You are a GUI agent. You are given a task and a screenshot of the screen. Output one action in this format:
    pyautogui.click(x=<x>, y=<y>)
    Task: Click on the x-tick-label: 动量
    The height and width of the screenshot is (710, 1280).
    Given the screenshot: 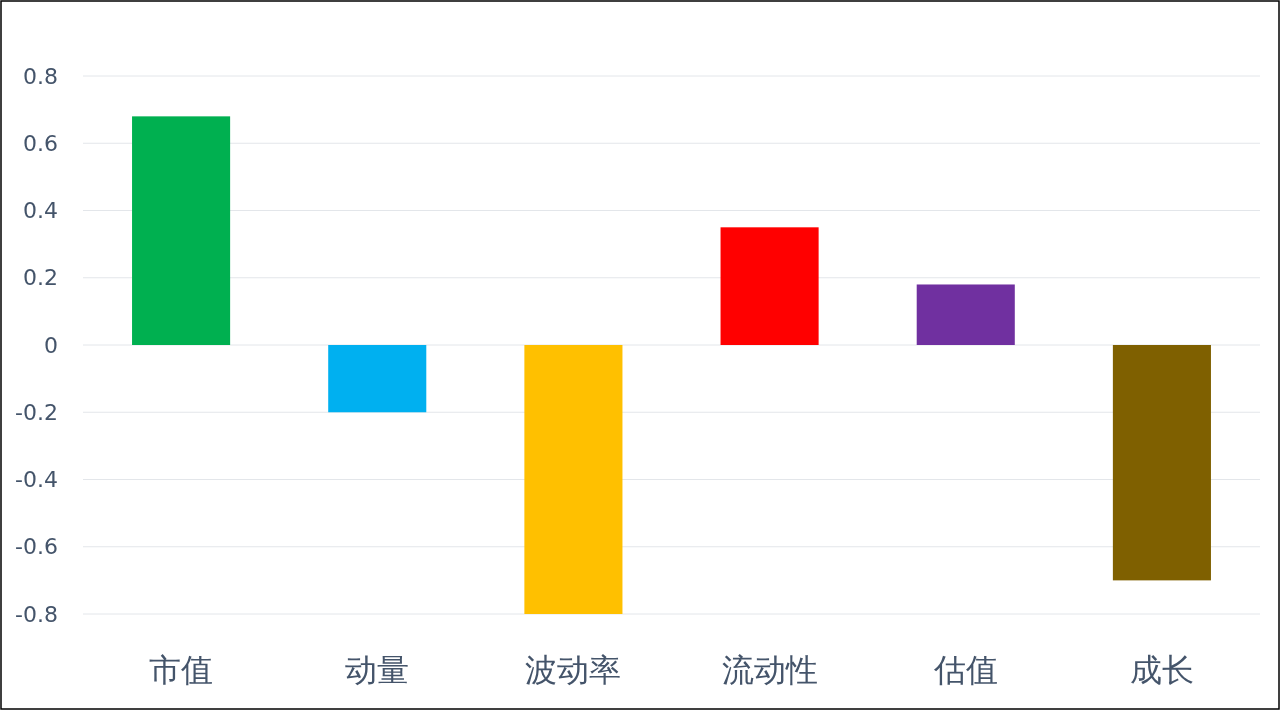 What is the action you would take?
    pyautogui.click(x=377, y=670)
    